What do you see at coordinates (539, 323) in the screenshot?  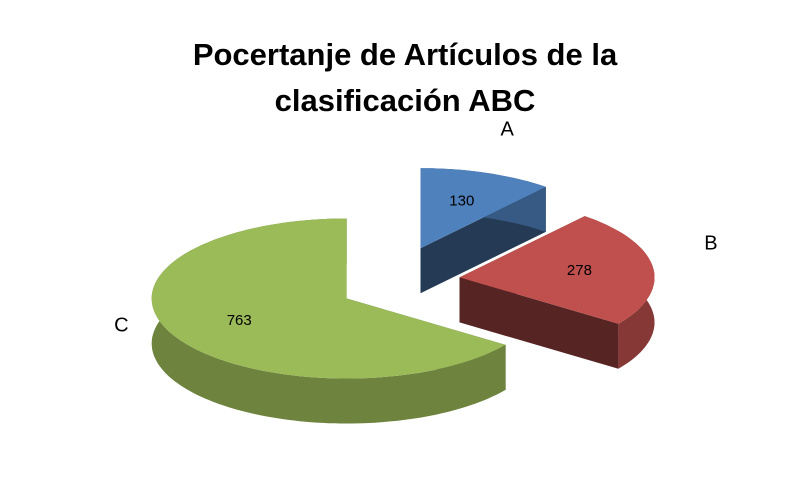 I see `slice-wall` at bounding box center [539, 323].